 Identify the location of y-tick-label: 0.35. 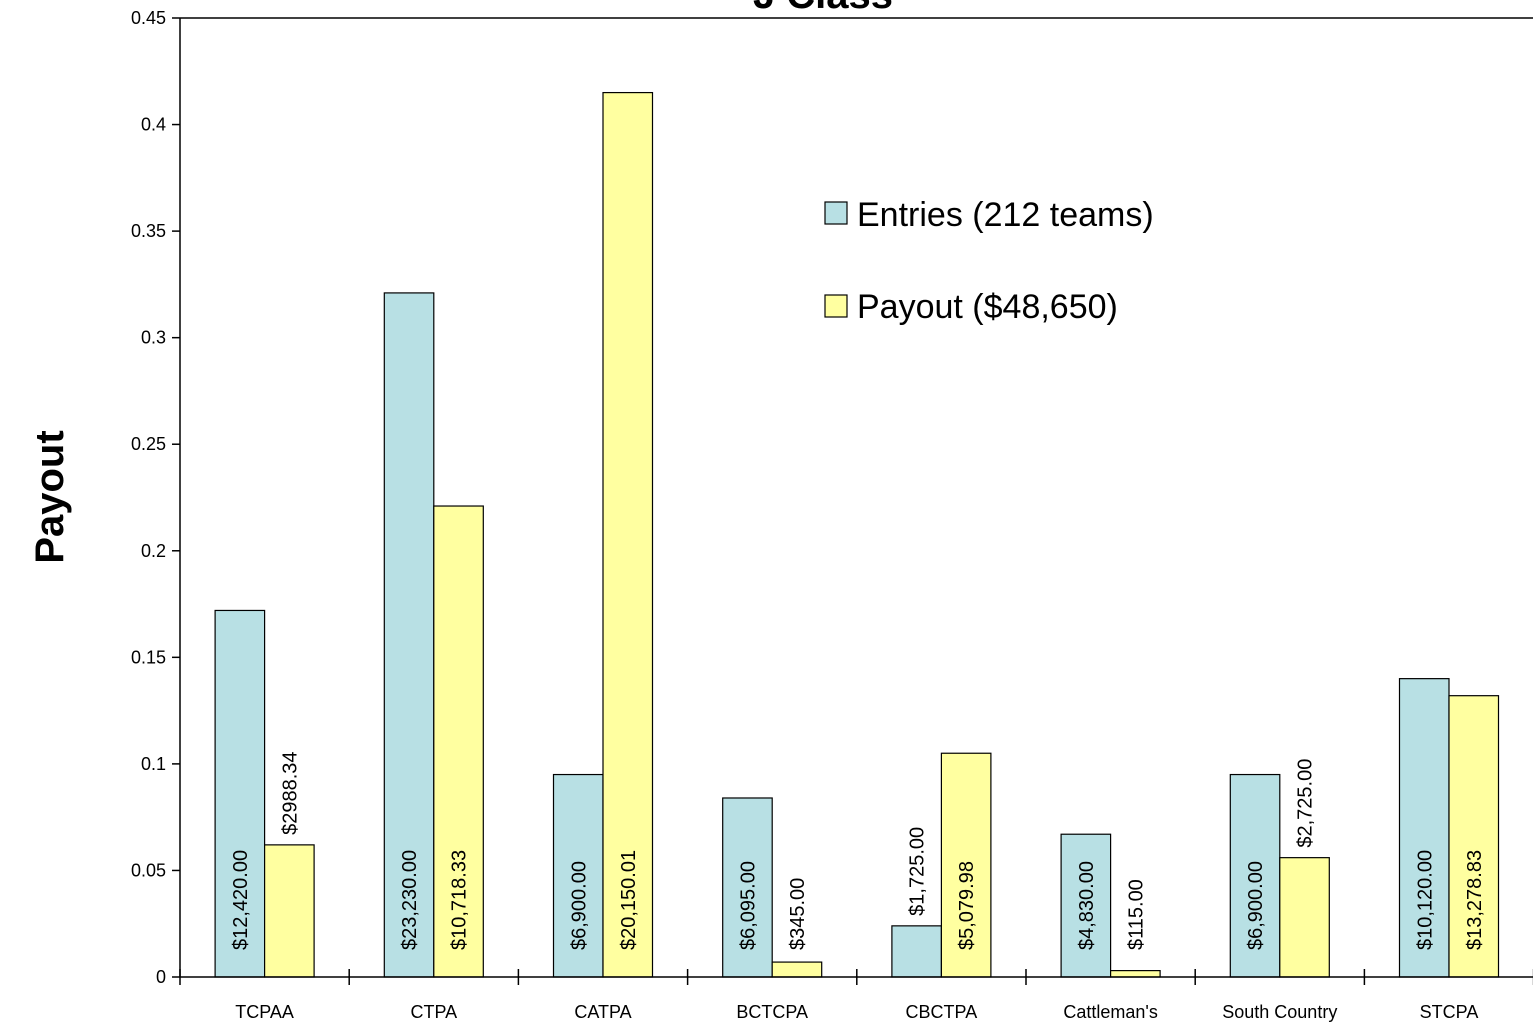
(148, 231).